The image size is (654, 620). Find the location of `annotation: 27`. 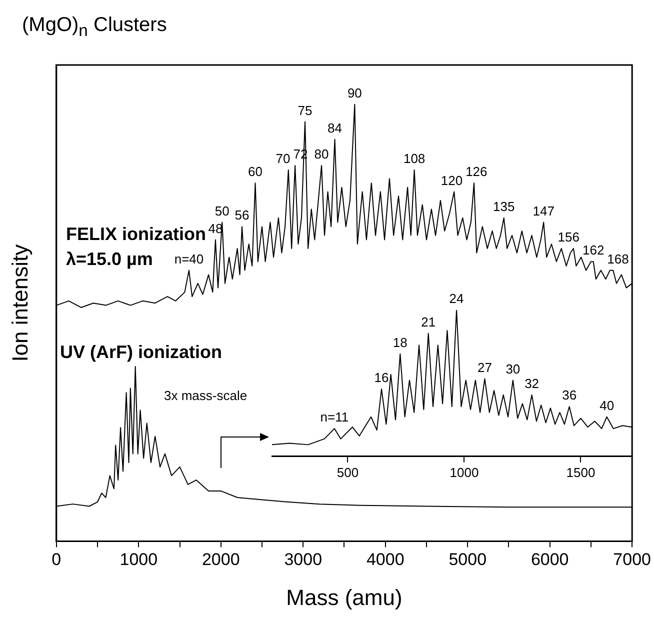

annotation: 27 is located at coordinates (485, 367).